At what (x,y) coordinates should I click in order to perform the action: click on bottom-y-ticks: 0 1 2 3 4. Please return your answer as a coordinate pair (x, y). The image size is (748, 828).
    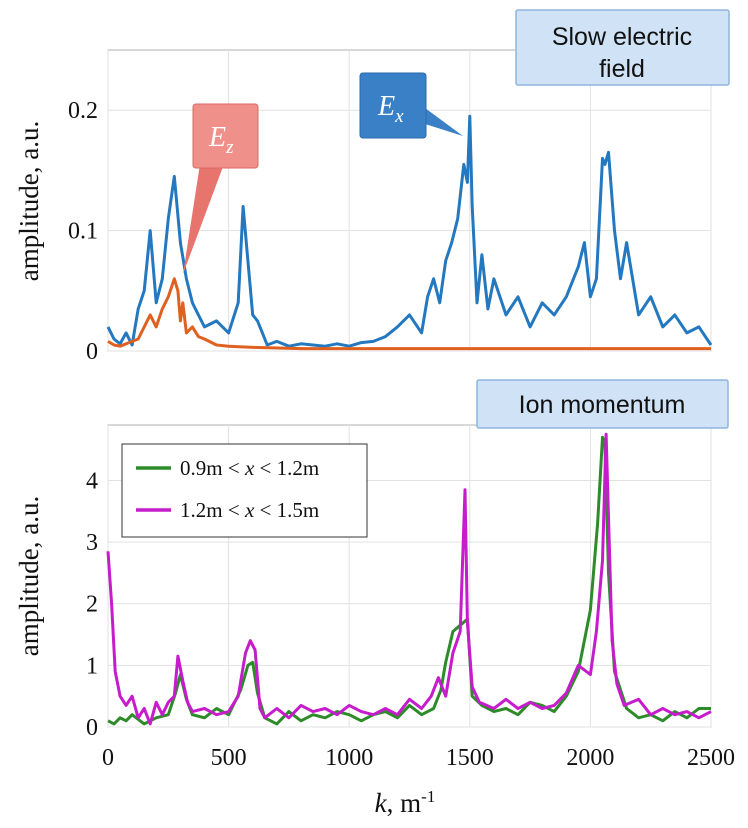
    Looking at the image, I should click on (92, 604).